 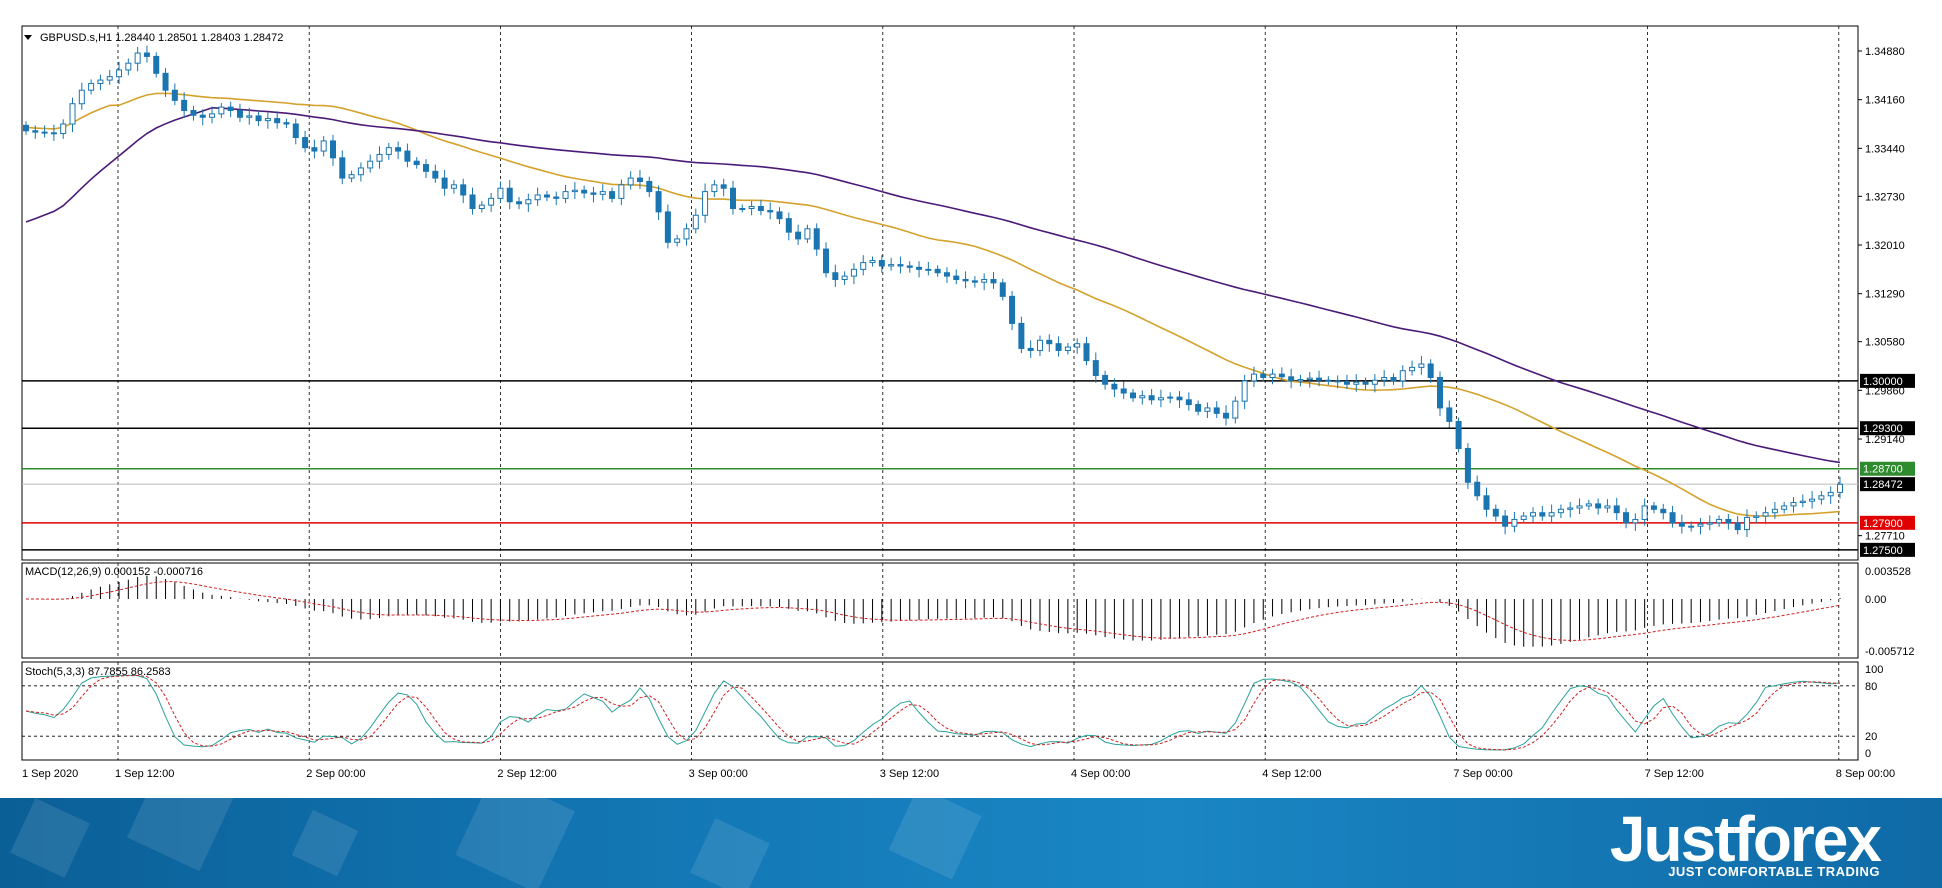 I want to click on stoch-panel-frame, so click(x=940, y=711).